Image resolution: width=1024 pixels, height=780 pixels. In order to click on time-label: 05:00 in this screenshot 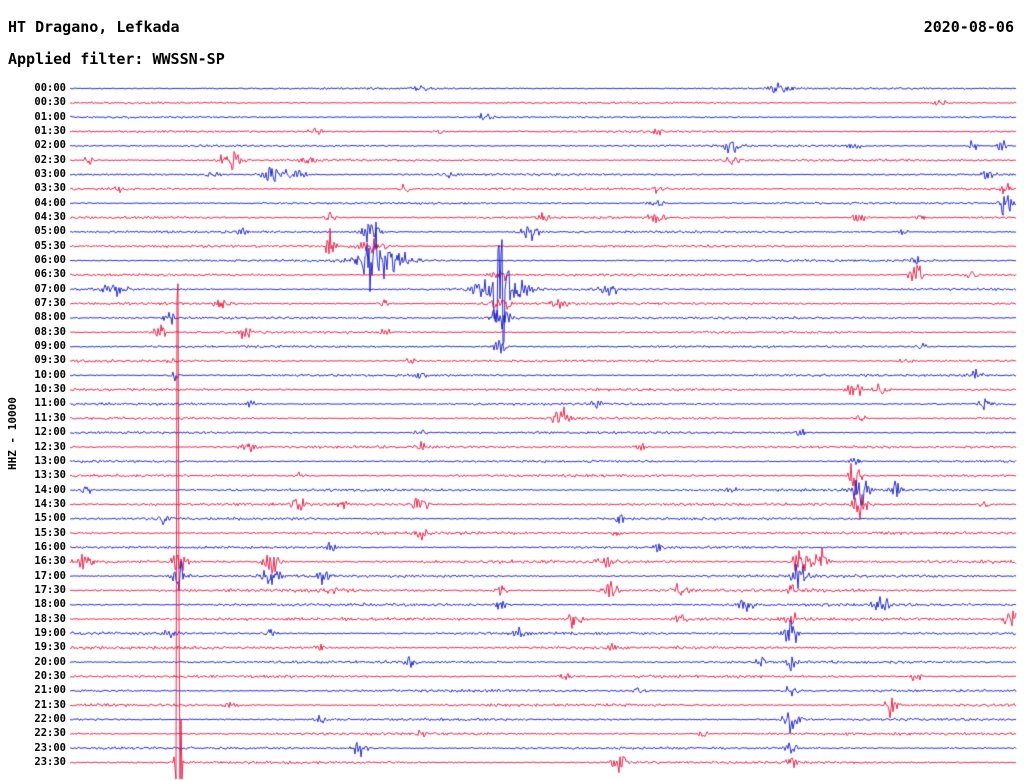, I will do `click(50, 231)`.